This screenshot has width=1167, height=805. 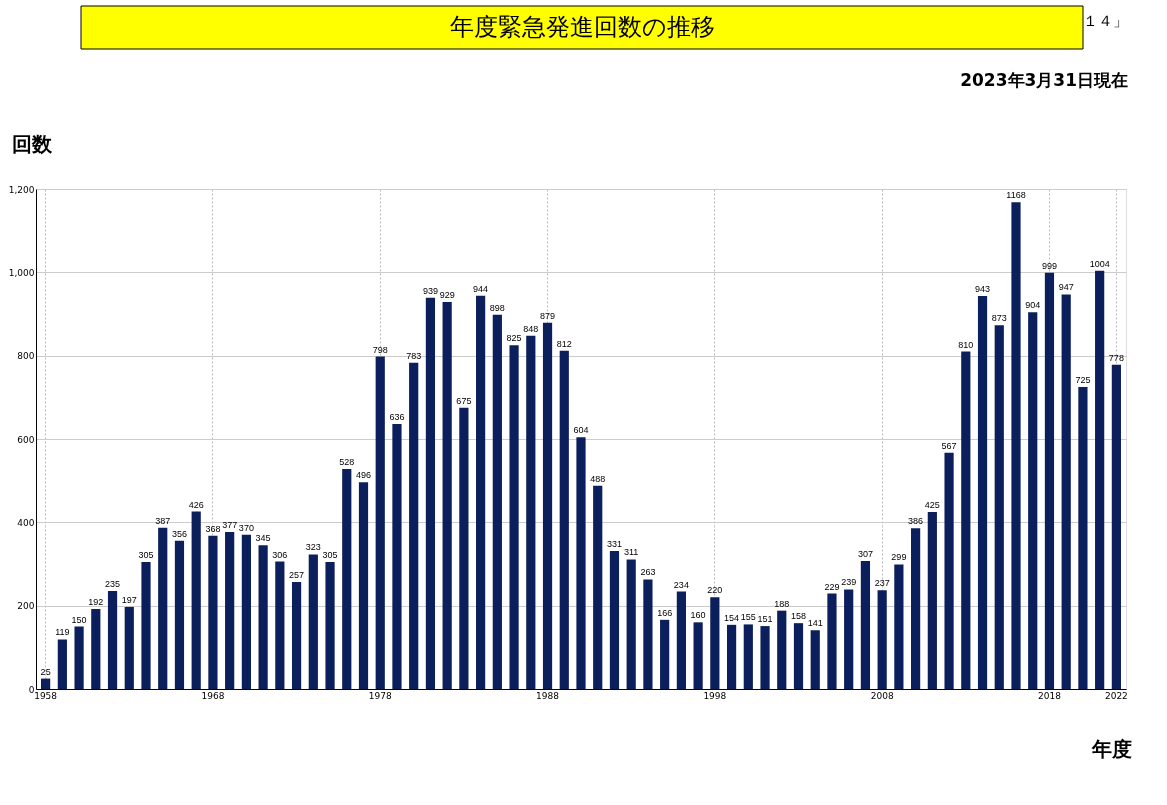 I want to click on x-tick-label: 2018, so click(x=1050, y=695).